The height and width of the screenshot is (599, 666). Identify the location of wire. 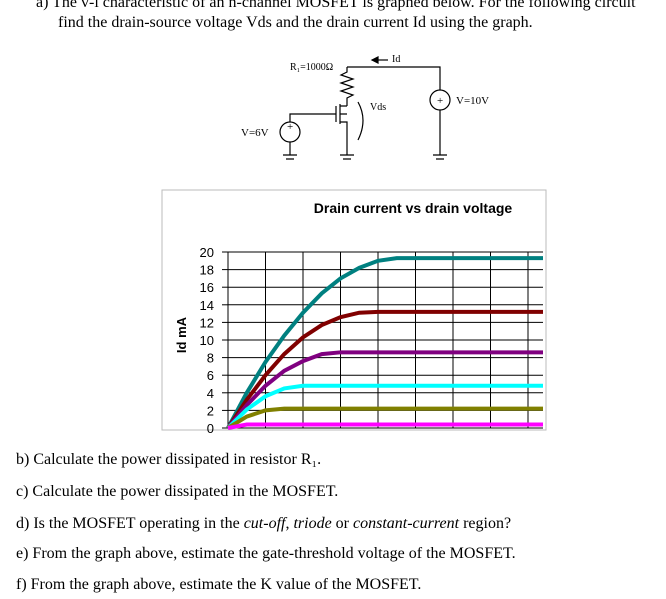
(394, 78).